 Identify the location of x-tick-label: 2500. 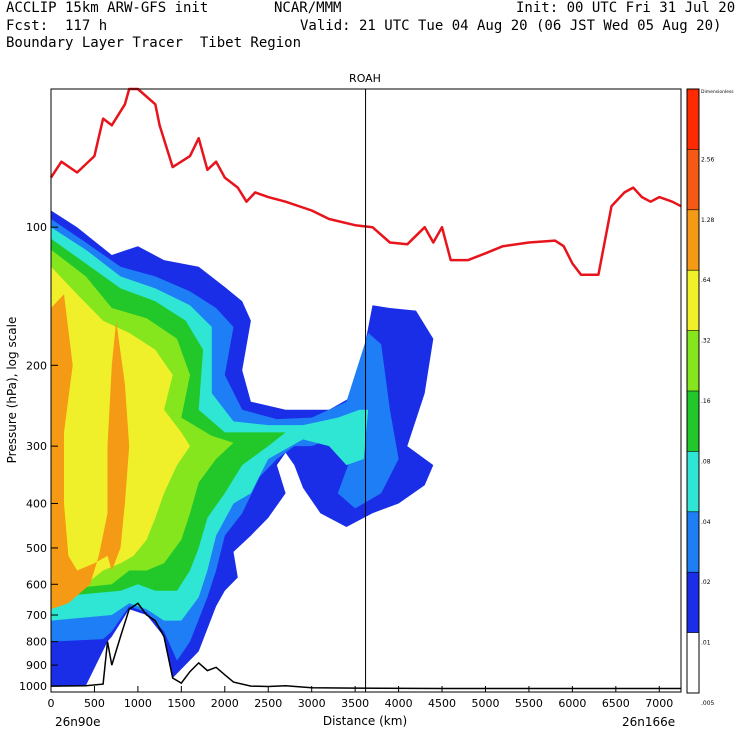
(268, 703).